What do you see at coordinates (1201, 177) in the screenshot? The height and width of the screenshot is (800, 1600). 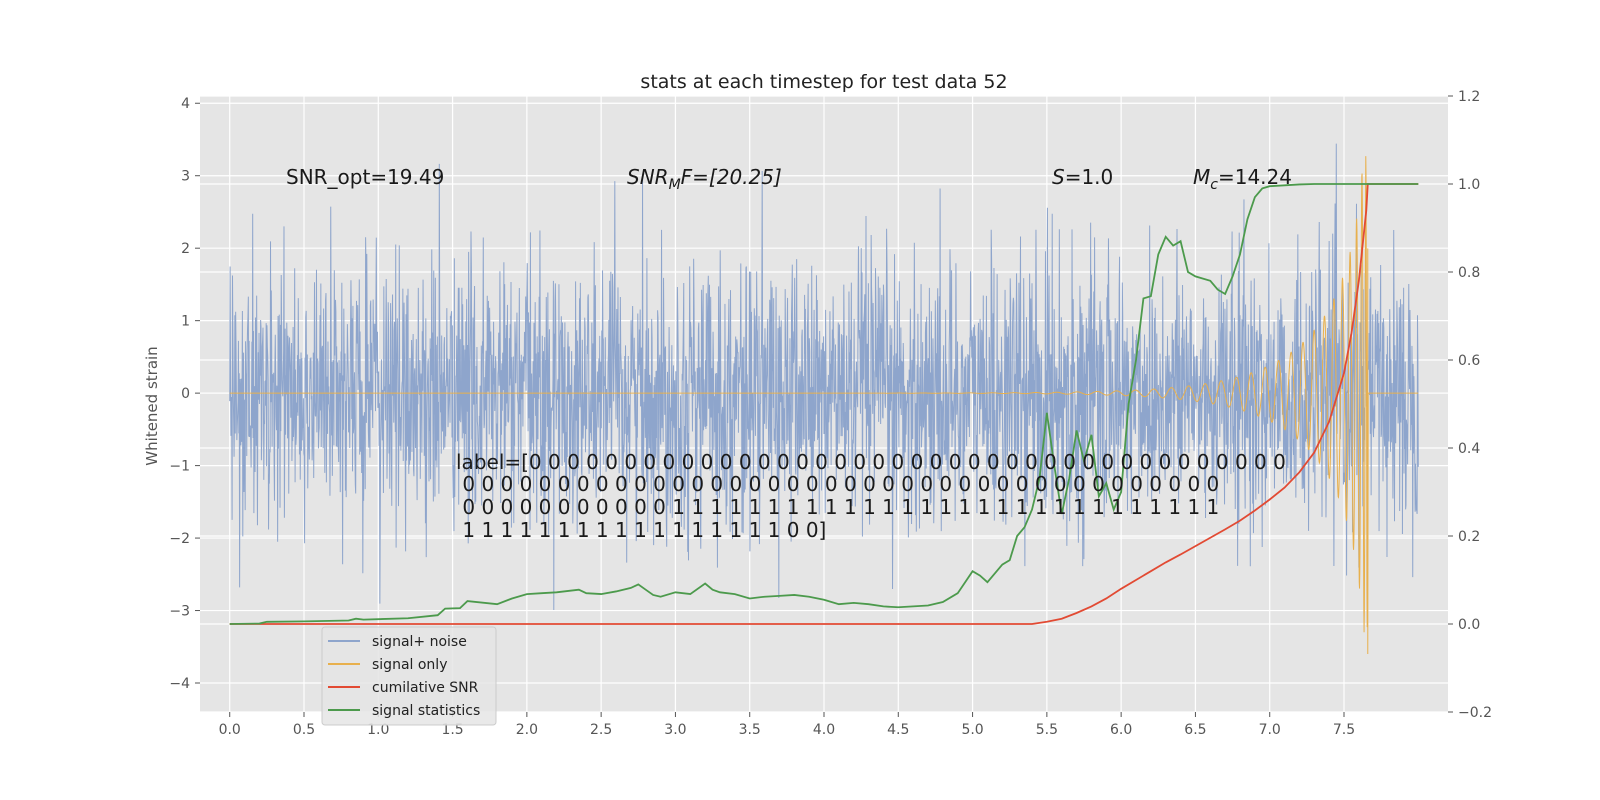 I see `annotation-mc-symbol: M` at bounding box center [1201, 177].